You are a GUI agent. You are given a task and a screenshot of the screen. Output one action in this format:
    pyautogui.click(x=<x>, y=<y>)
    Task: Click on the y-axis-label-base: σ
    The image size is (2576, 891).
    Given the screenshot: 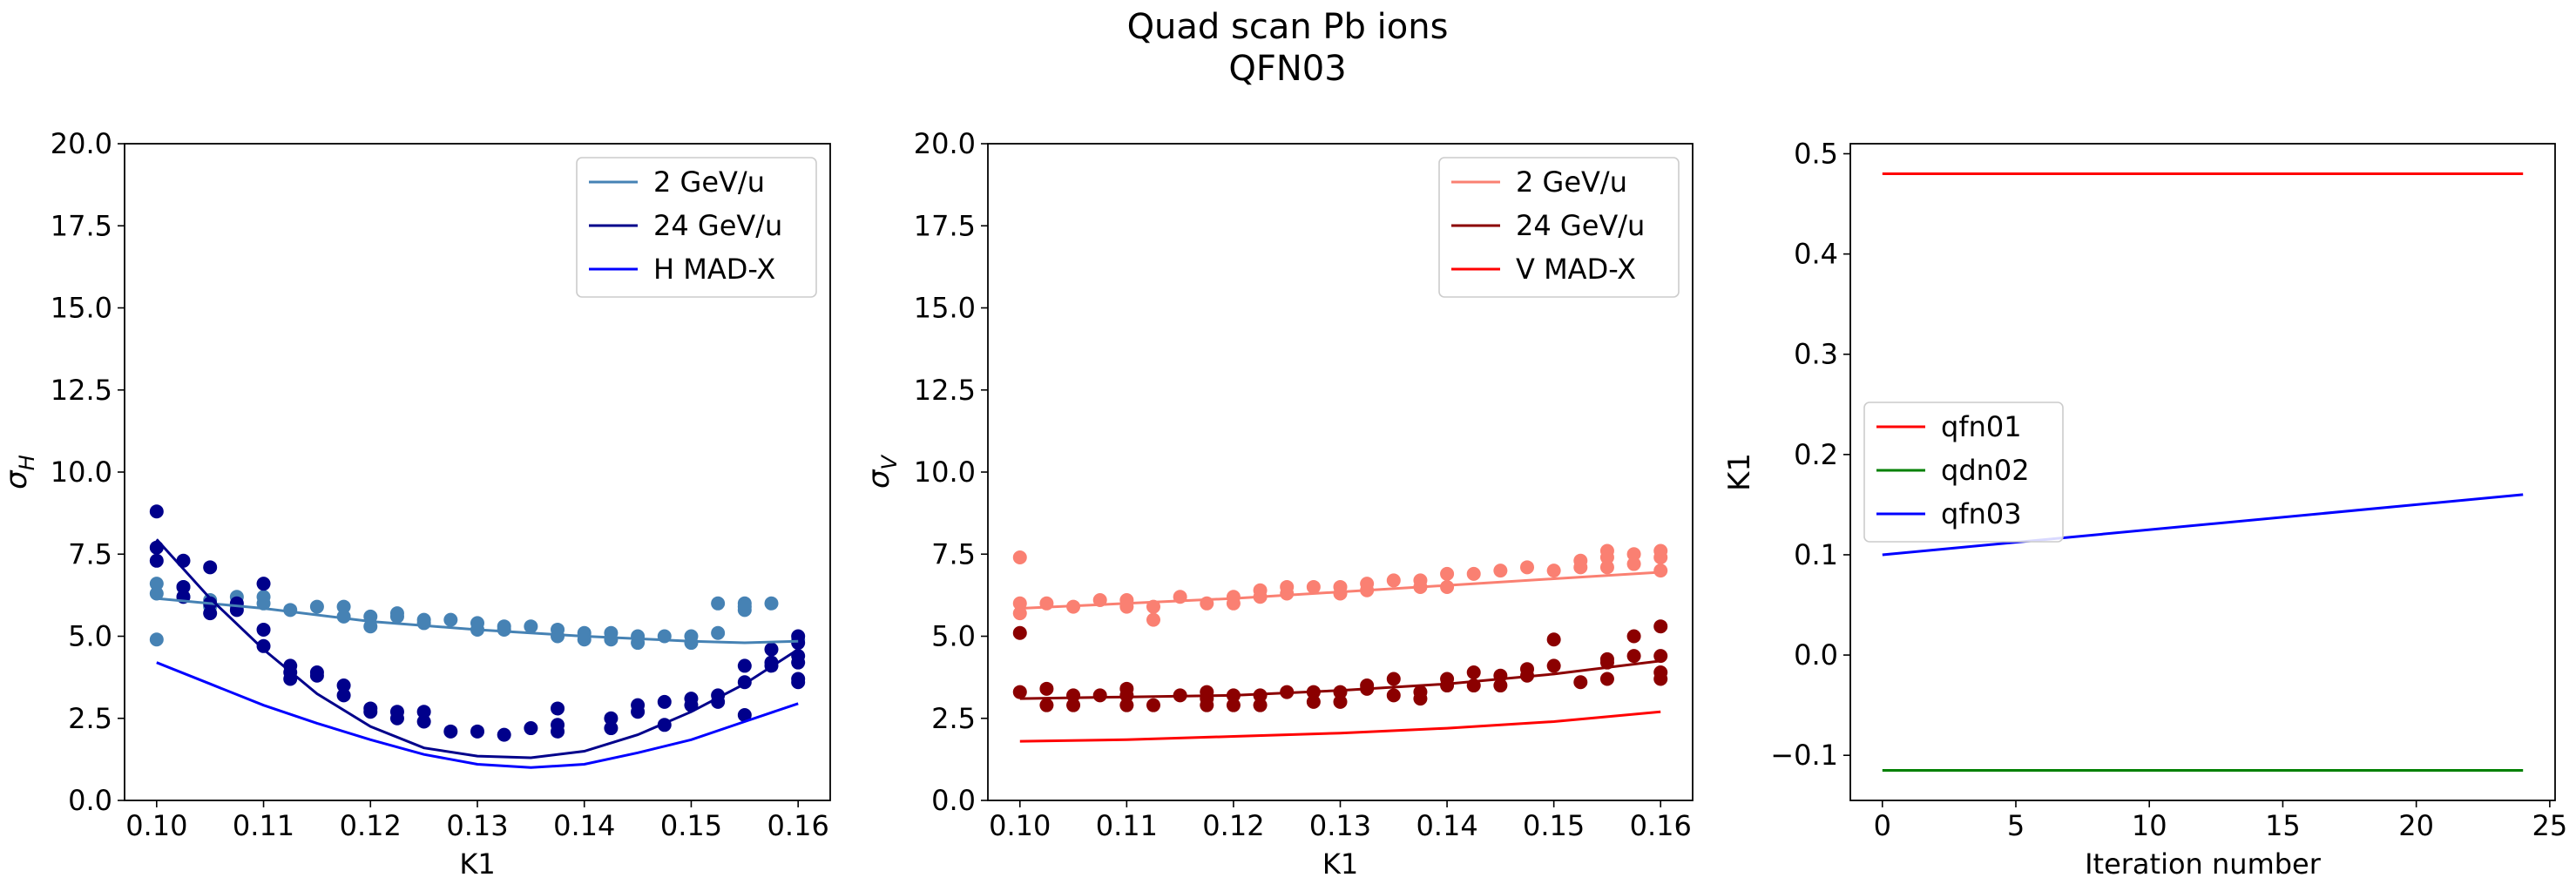 What is the action you would take?
    pyautogui.click(x=879, y=479)
    